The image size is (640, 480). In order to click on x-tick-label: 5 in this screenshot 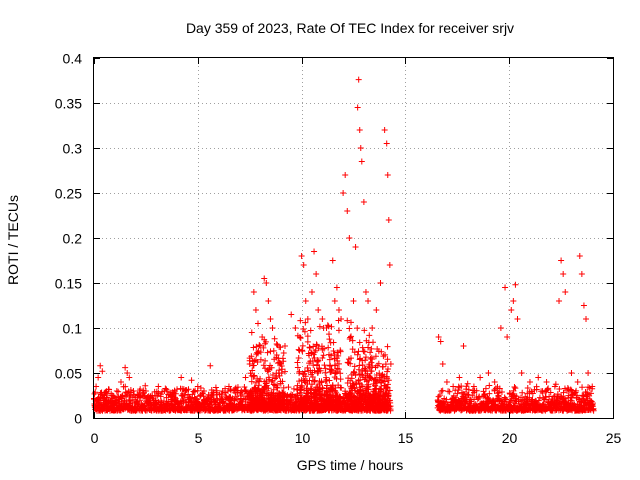, I will do `click(199, 438)`.